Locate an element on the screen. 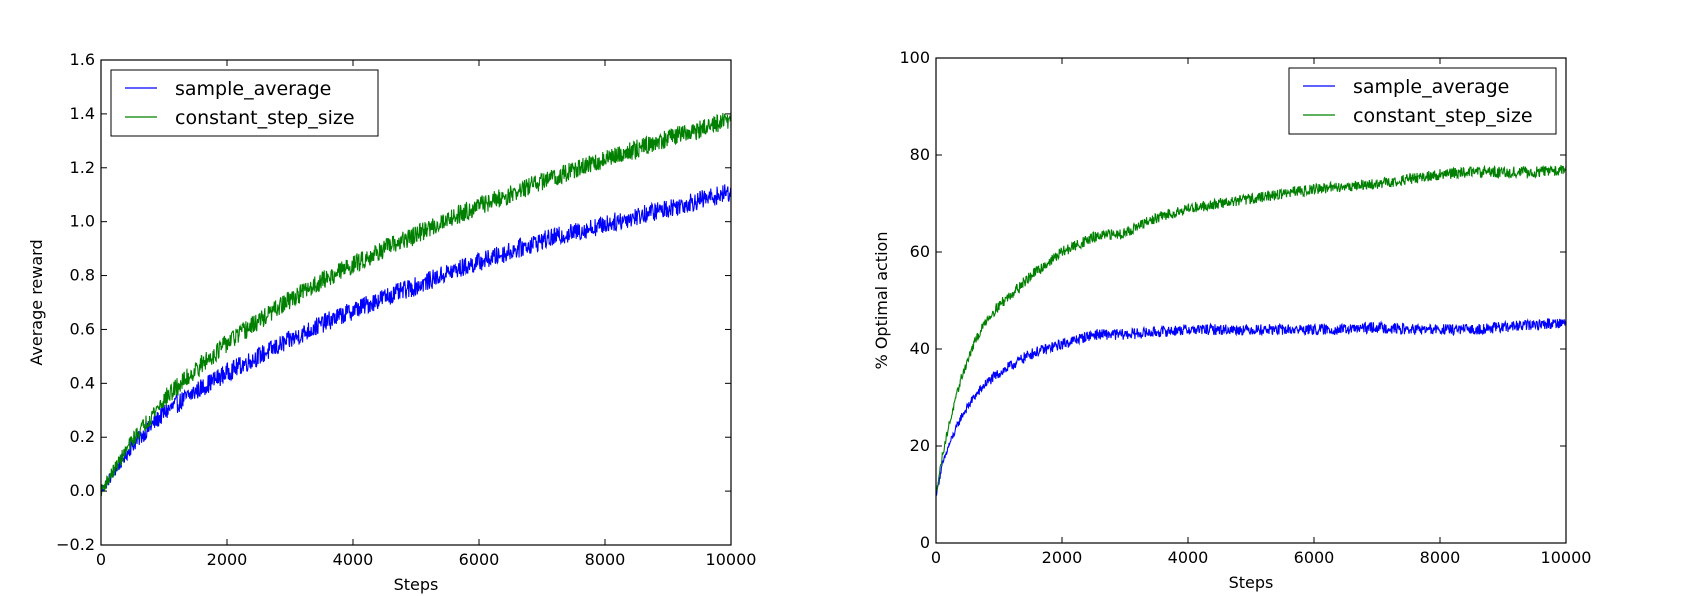 The image size is (1686, 596). y-tick-label: 40 is located at coordinates (920, 348).